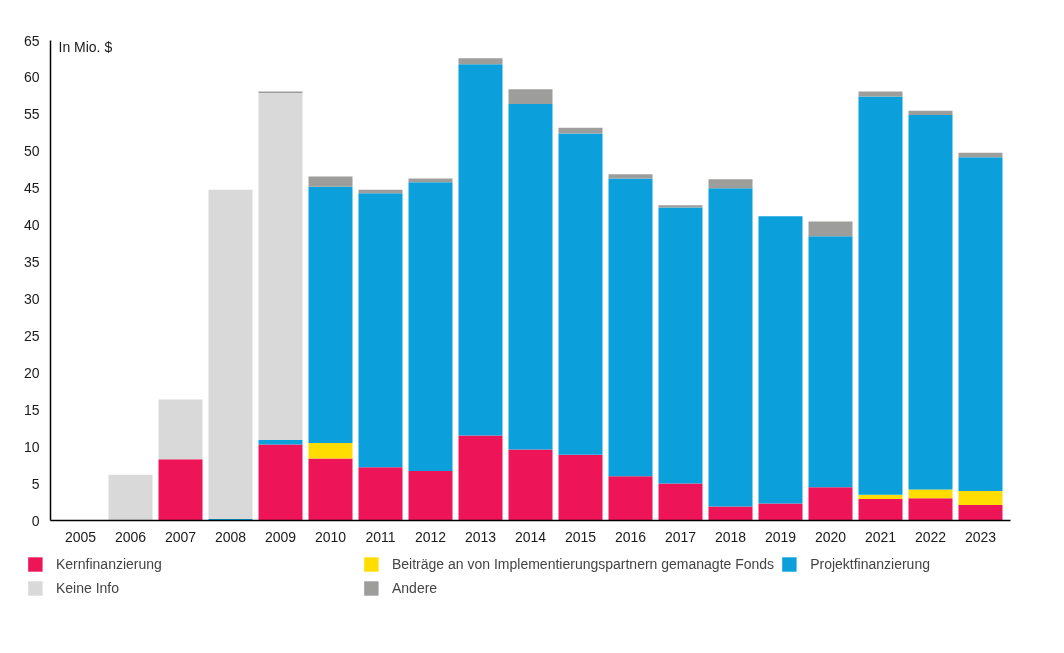 The height and width of the screenshot is (653, 1064). Describe the element at coordinates (330, 536) in the screenshot. I see `x-tick-label: 2010` at that location.